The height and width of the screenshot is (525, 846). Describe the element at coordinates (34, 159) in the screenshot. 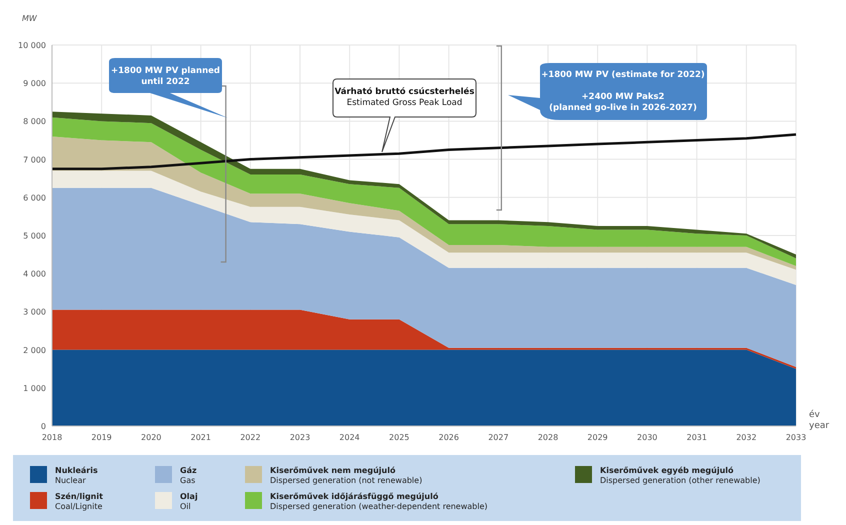

I see `y-tick-label: 7 000` at that location.